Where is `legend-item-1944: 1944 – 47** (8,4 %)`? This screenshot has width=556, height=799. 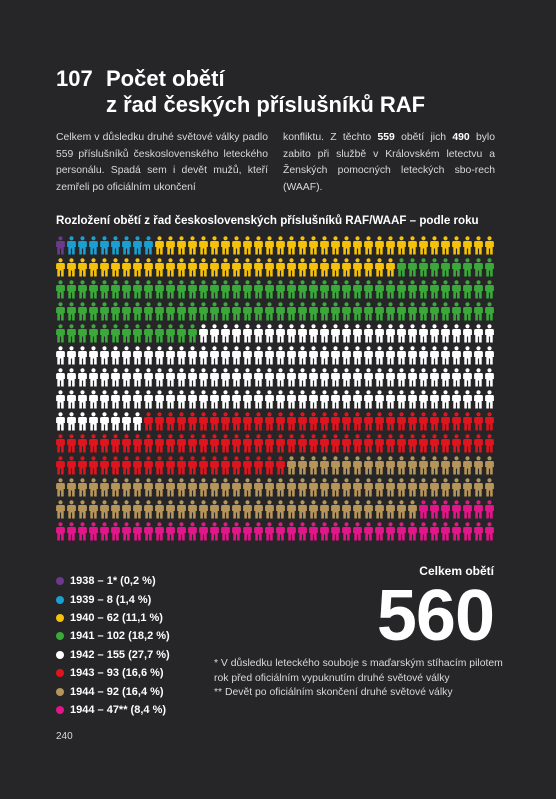
legend-item-1944: 1944 – 47** (8,4 %) is located at coordinates (113, 710).